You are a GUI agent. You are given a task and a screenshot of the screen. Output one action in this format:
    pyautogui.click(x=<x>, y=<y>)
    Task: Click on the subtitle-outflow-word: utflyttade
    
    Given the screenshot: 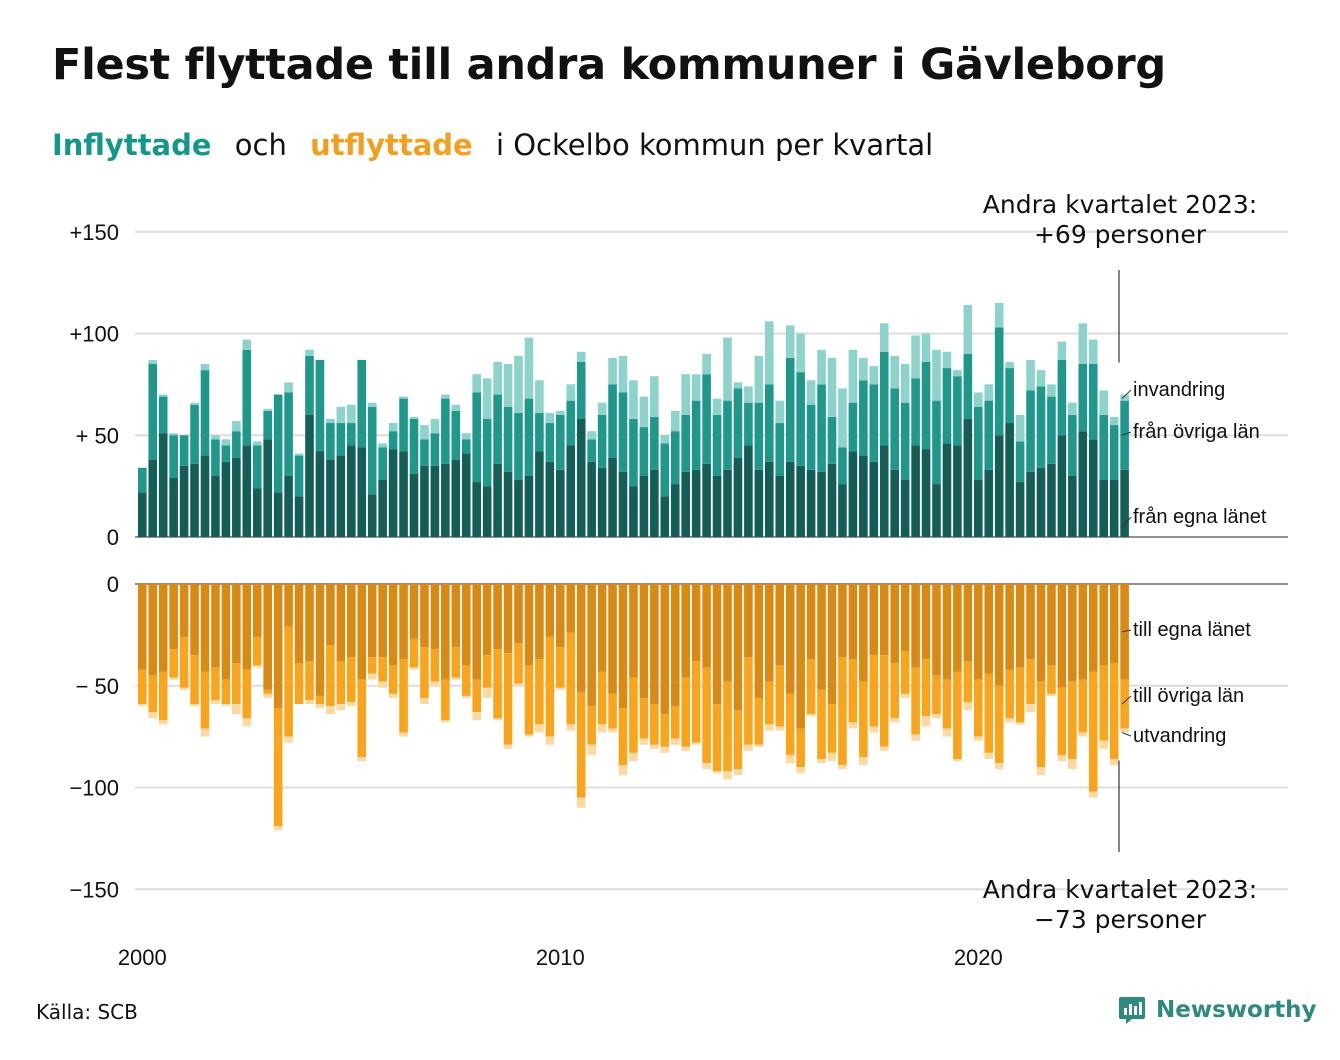 What is the action you would take?
    pyautogui.click(x=391, y=145)
    